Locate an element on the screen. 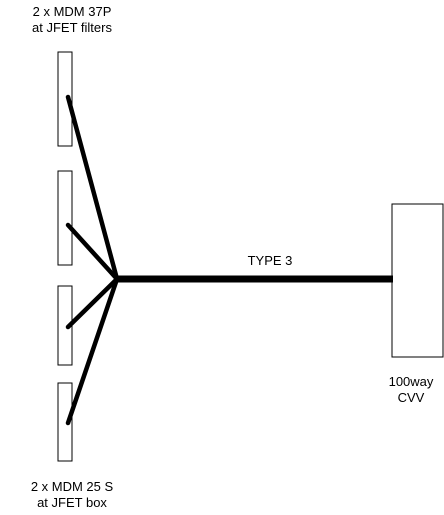  bottom-connectors-label: 2 x MDM 25 S at JFET box is located at coordinates (72, 495).